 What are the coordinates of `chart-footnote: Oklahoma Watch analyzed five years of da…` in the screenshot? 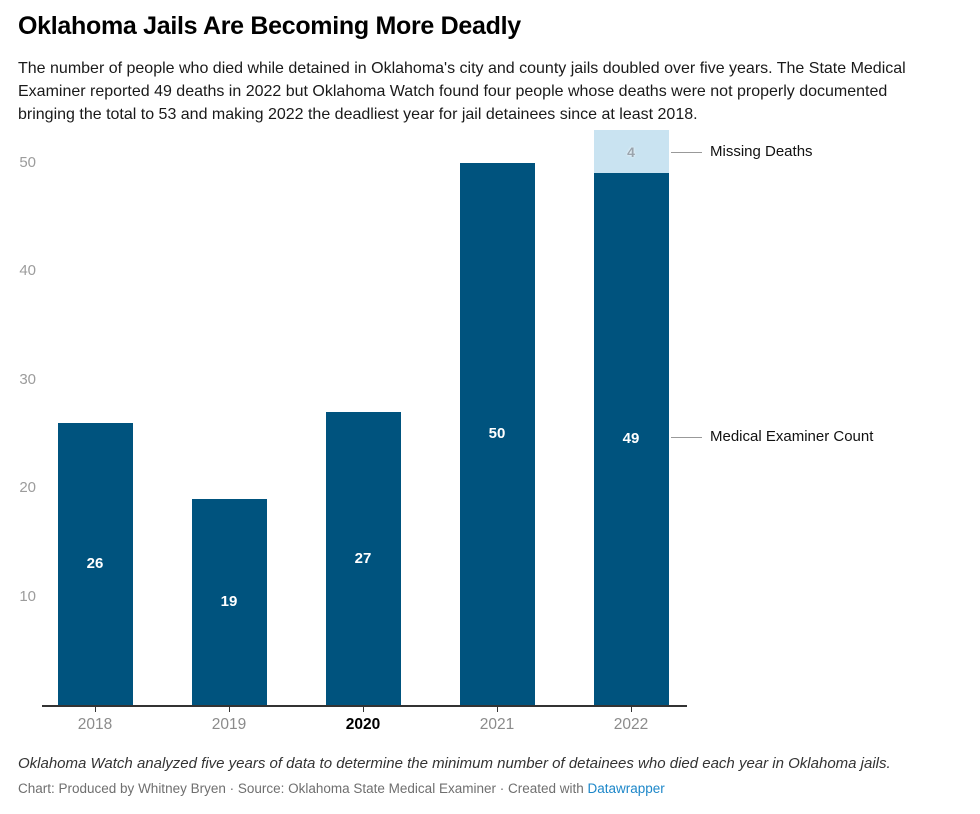 It's located at (454, 763).